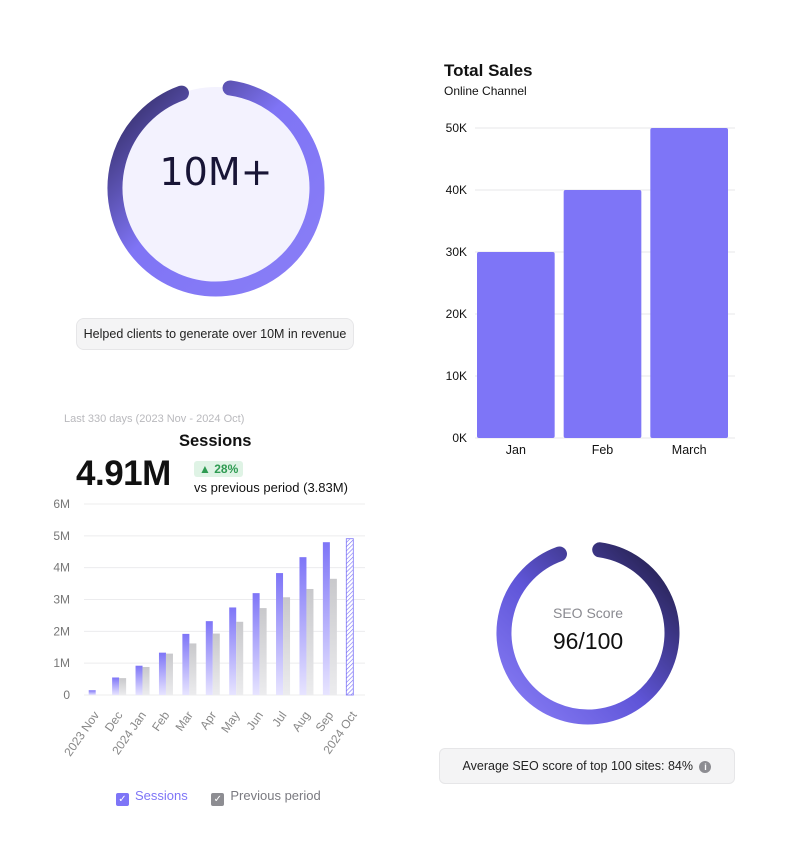 The height and width of the screenshot is (863, 800). I want to click on sessions-title: Sessions, so click(215, 441).